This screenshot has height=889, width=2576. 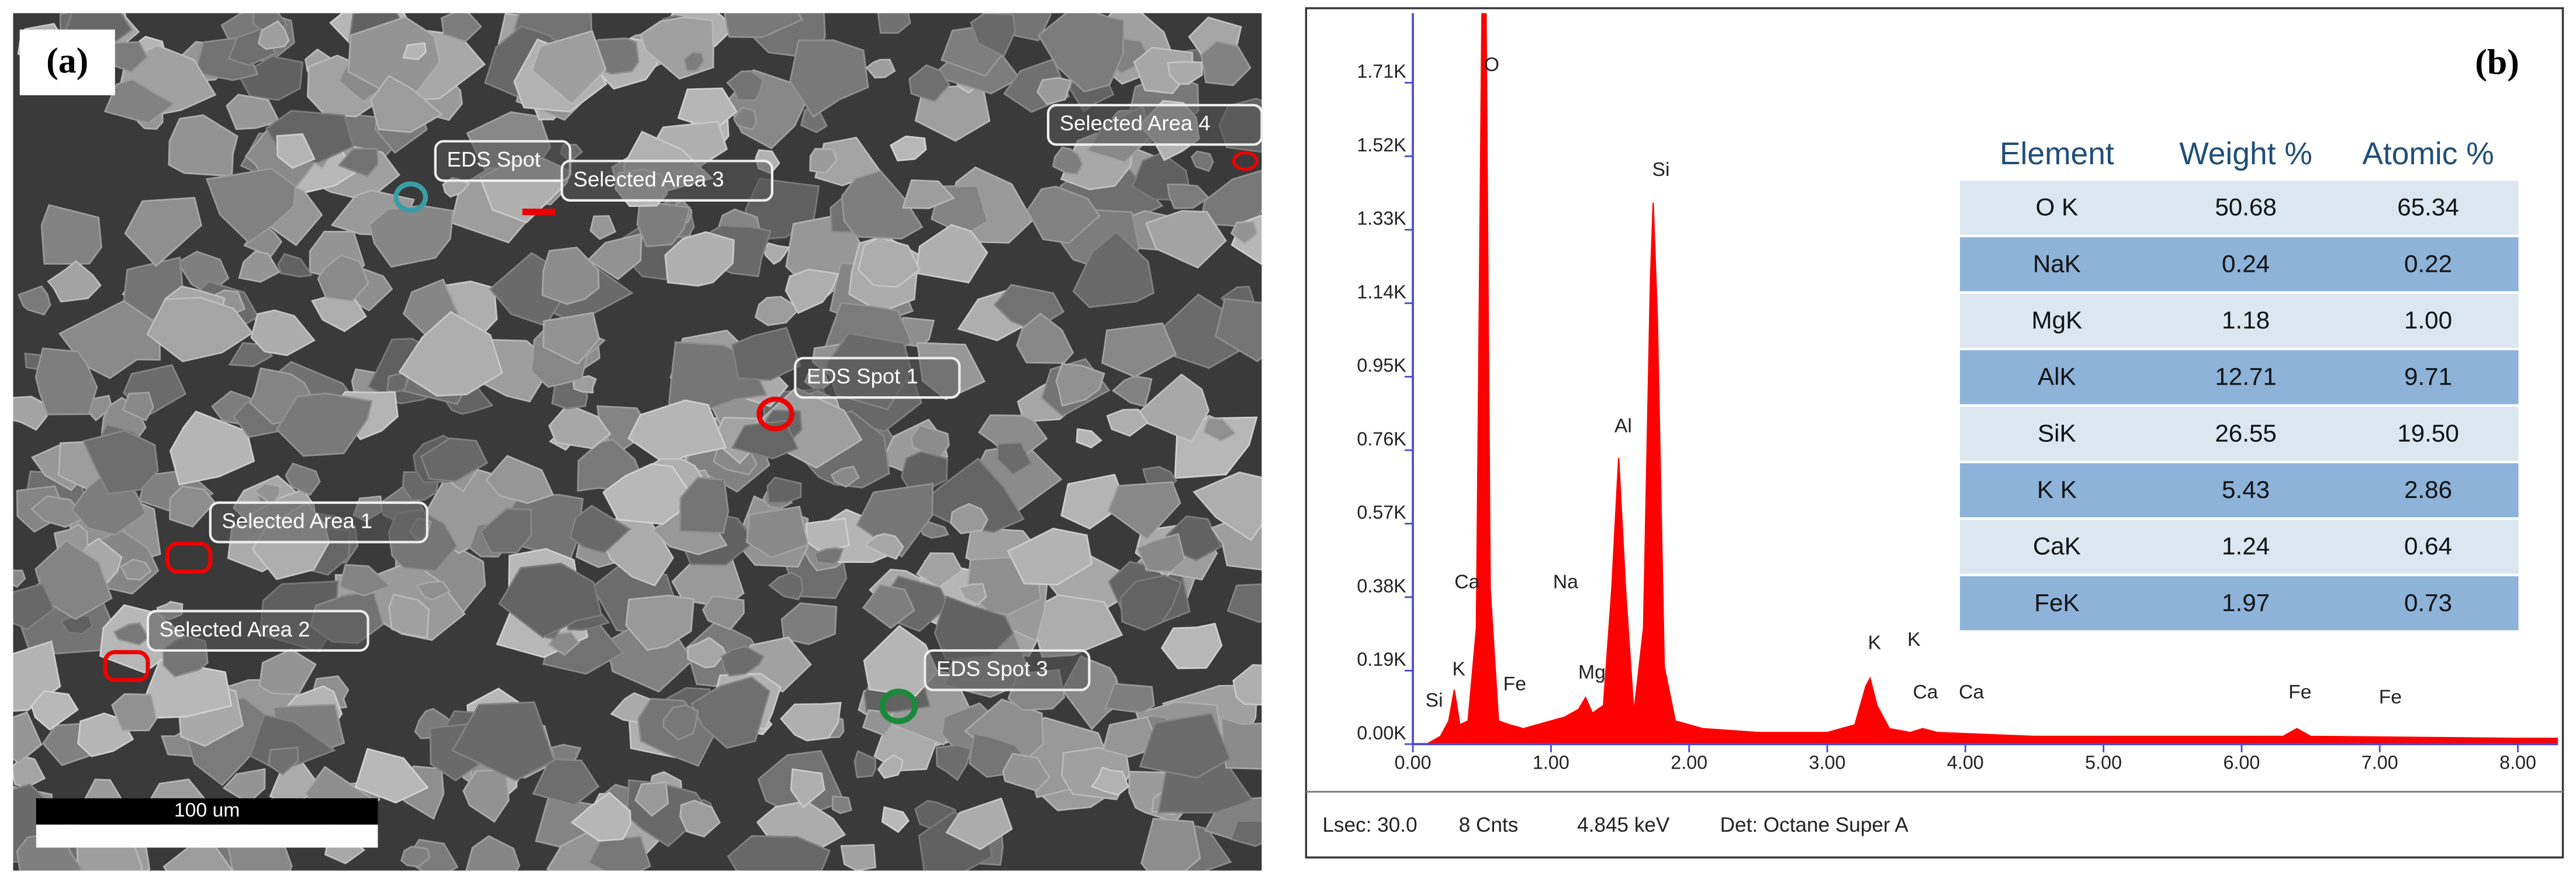 I want to click on table-cell: 0.73, so click(x=2428, y=602).